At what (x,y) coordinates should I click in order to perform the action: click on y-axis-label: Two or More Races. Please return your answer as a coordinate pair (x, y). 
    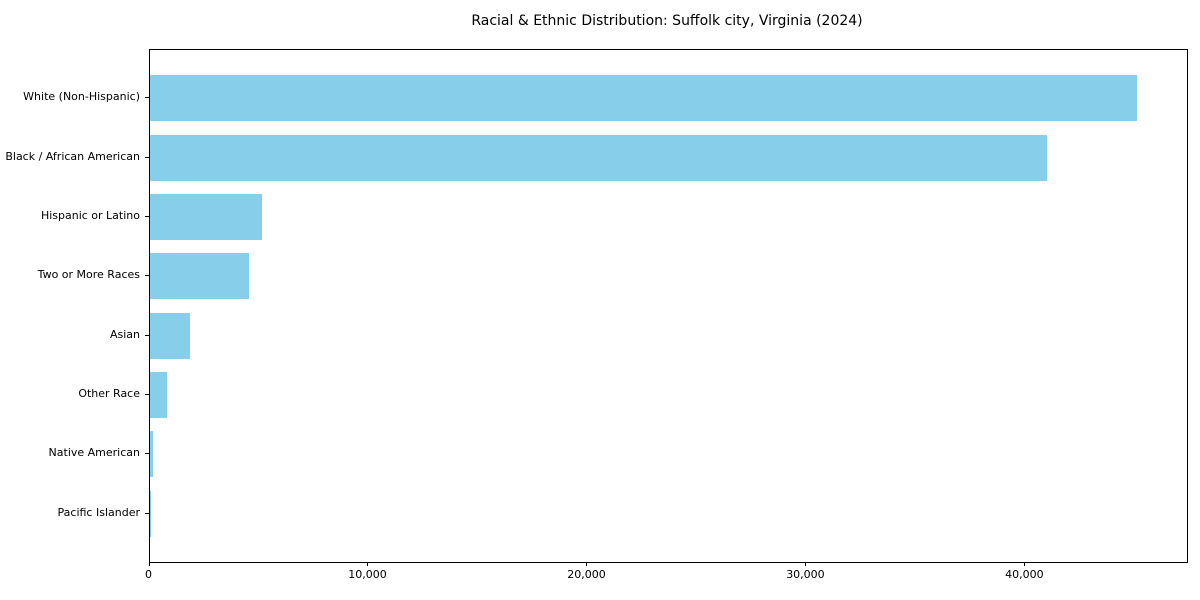
    Looking at the image, I should click on (88, 275).